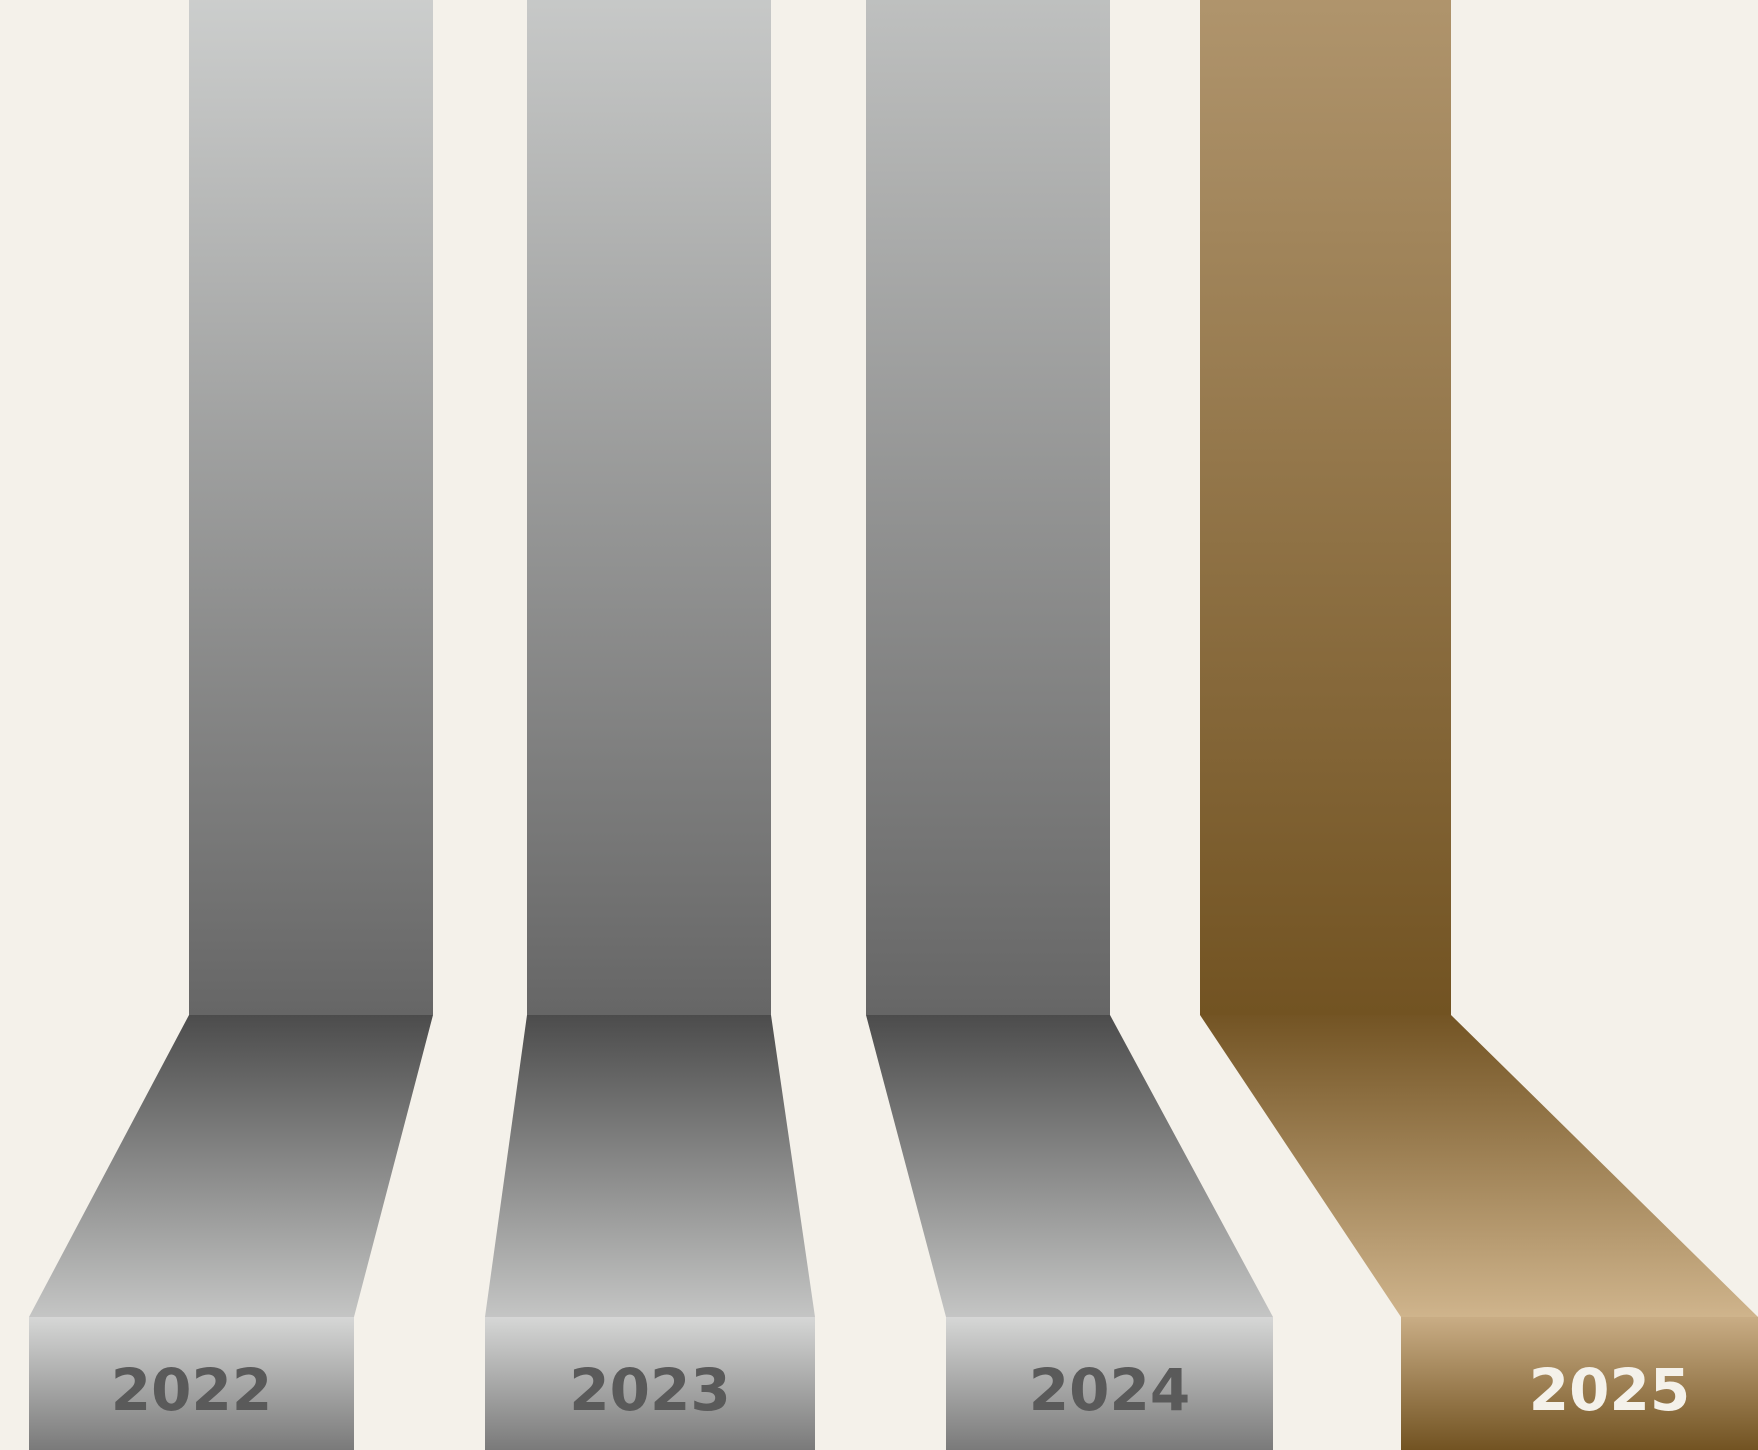 Image resolution: width=1758 pixels, height=1450 pixels. I want to click on year-strip-2022, so click(191, 1383).